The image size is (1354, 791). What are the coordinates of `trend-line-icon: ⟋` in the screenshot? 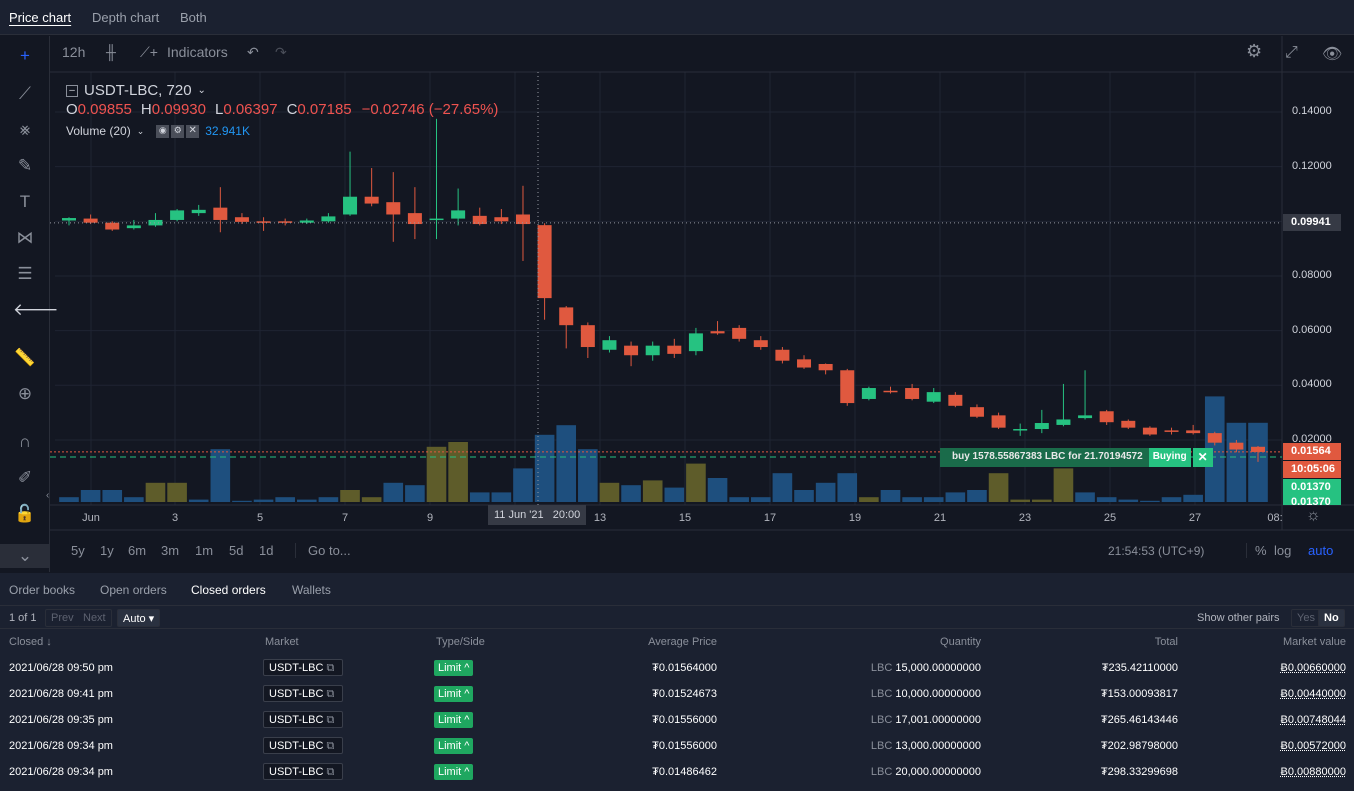 It's located at (25, 93).